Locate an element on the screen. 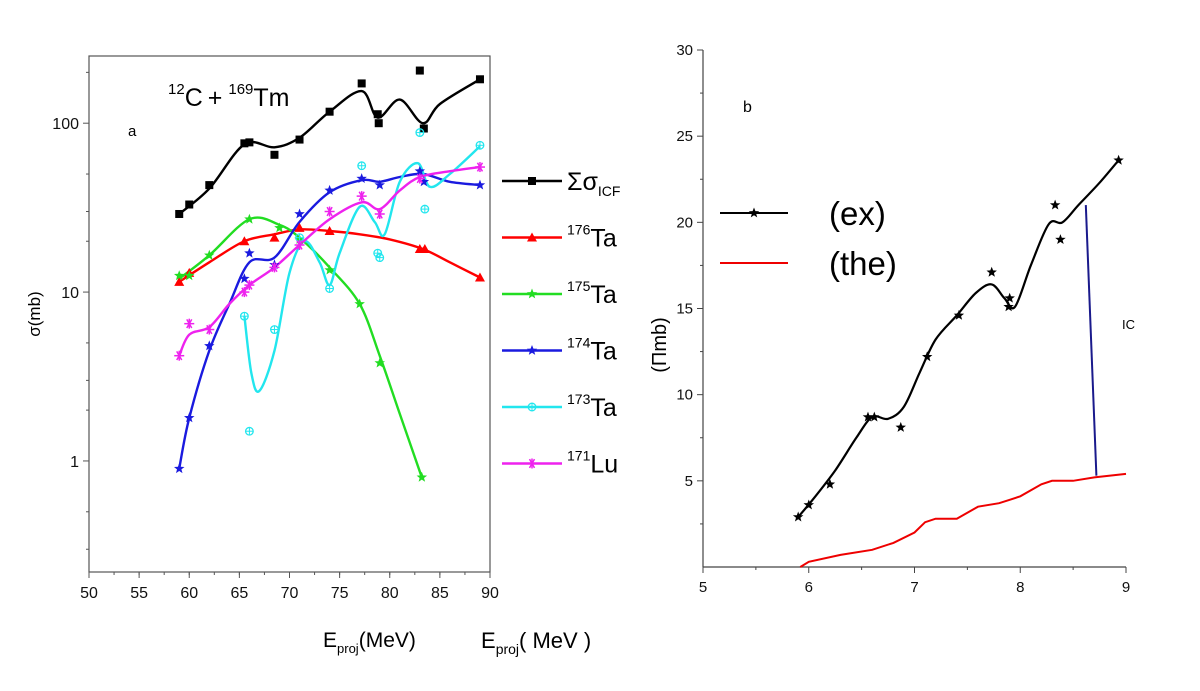  panel-b-y-tick-label: 15 is located at coordinates (684, 309).